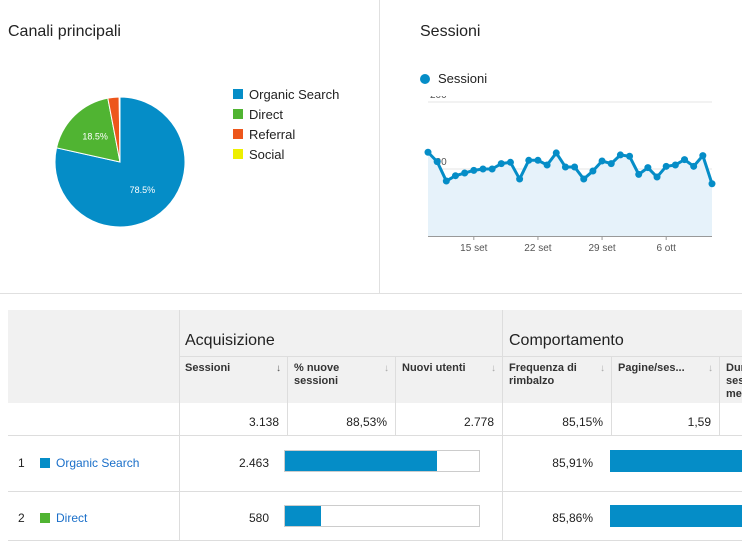  What do you see at coordinates (341, 379) in the screenshot?
I see `col-header-new-sessions: % nuove sessioni ↓` at bounding box center [341, 379].